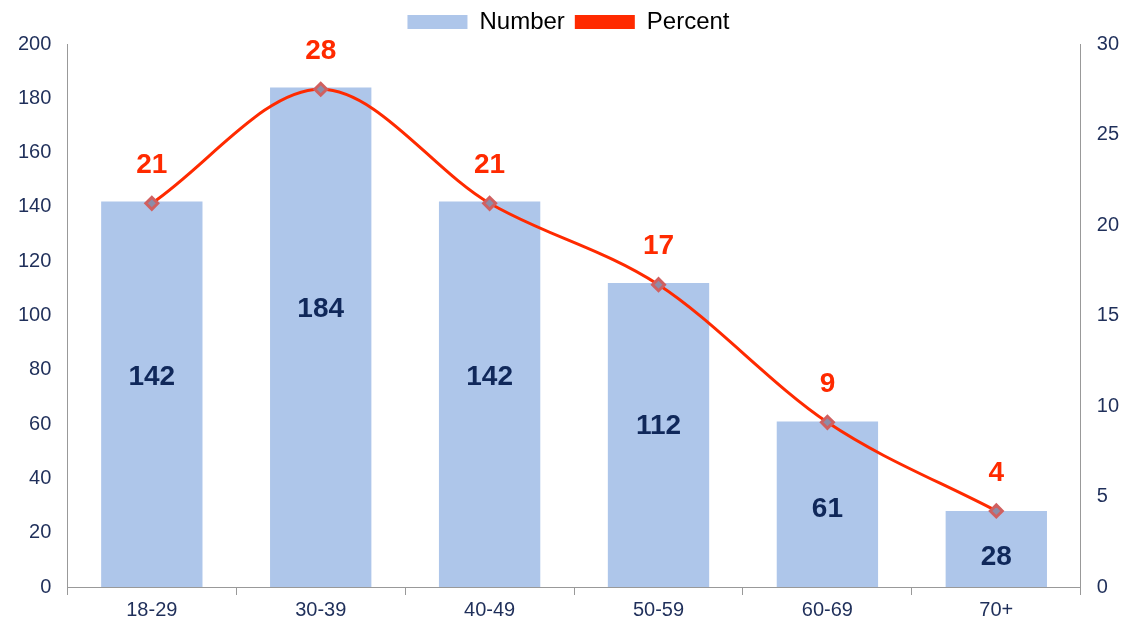 The image size is (1137, 635). Describe the element at coordinates (1107, 314) in the screenshot. I see `y2-tick-label: 15` at that location.